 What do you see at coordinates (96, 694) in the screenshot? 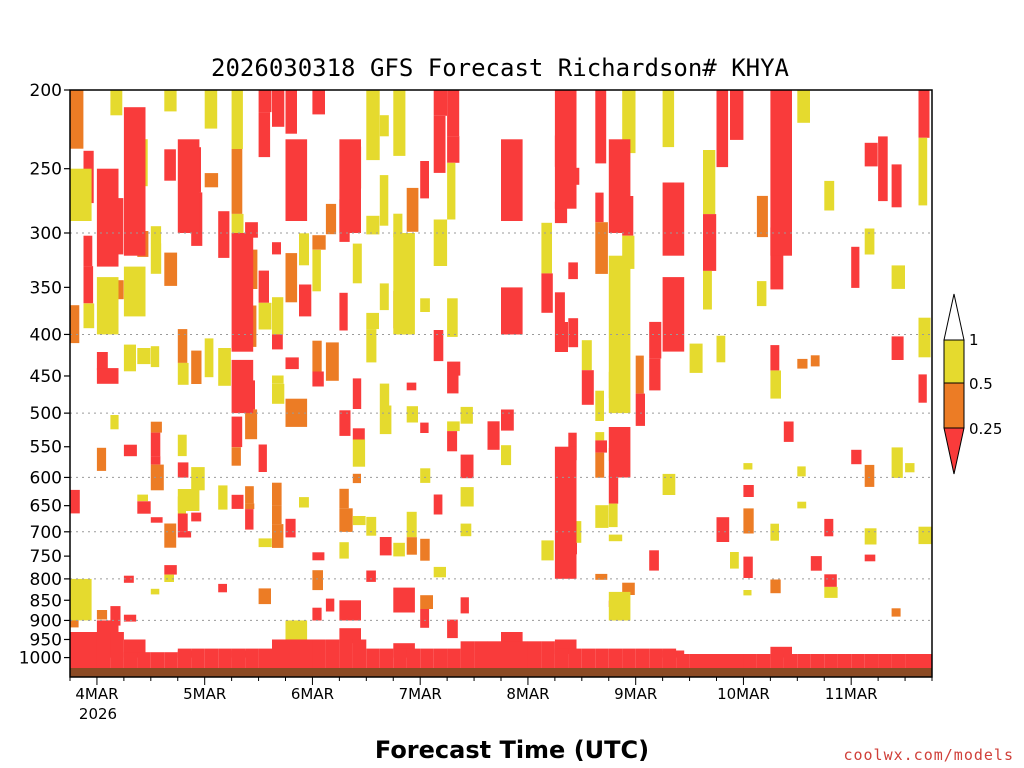
I see `x-tick-label: 4MAR` at bounding box center [96, 694].